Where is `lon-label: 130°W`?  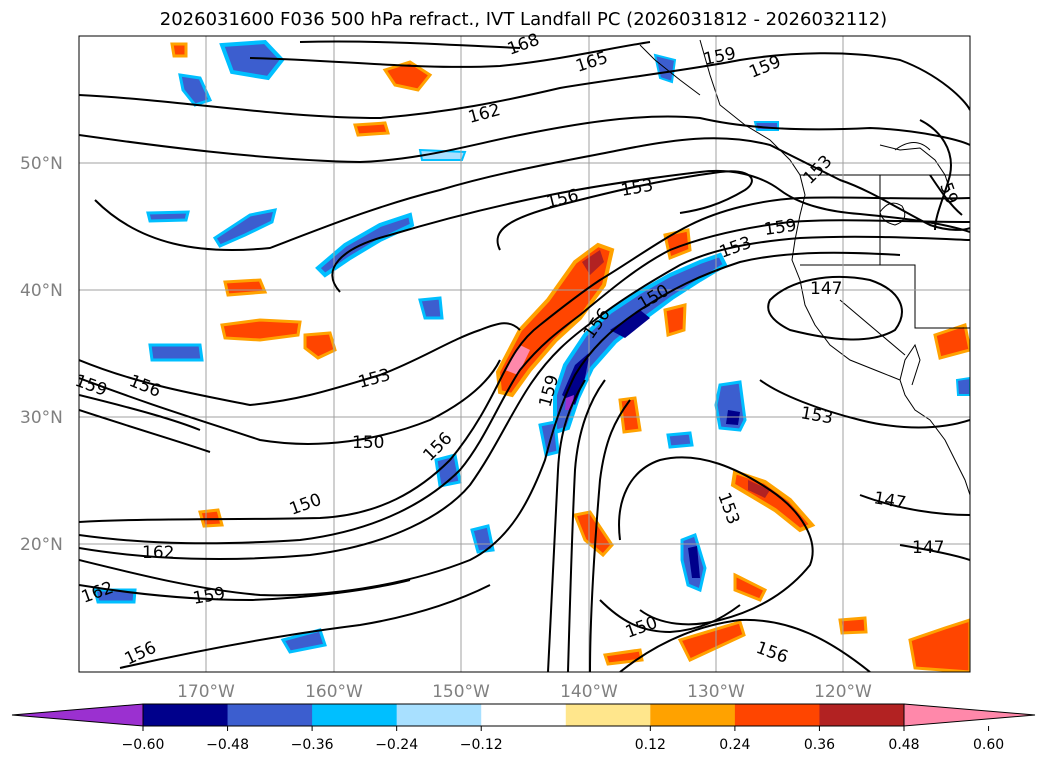
lon-label: 130°W is located at coordinates (716, 692).